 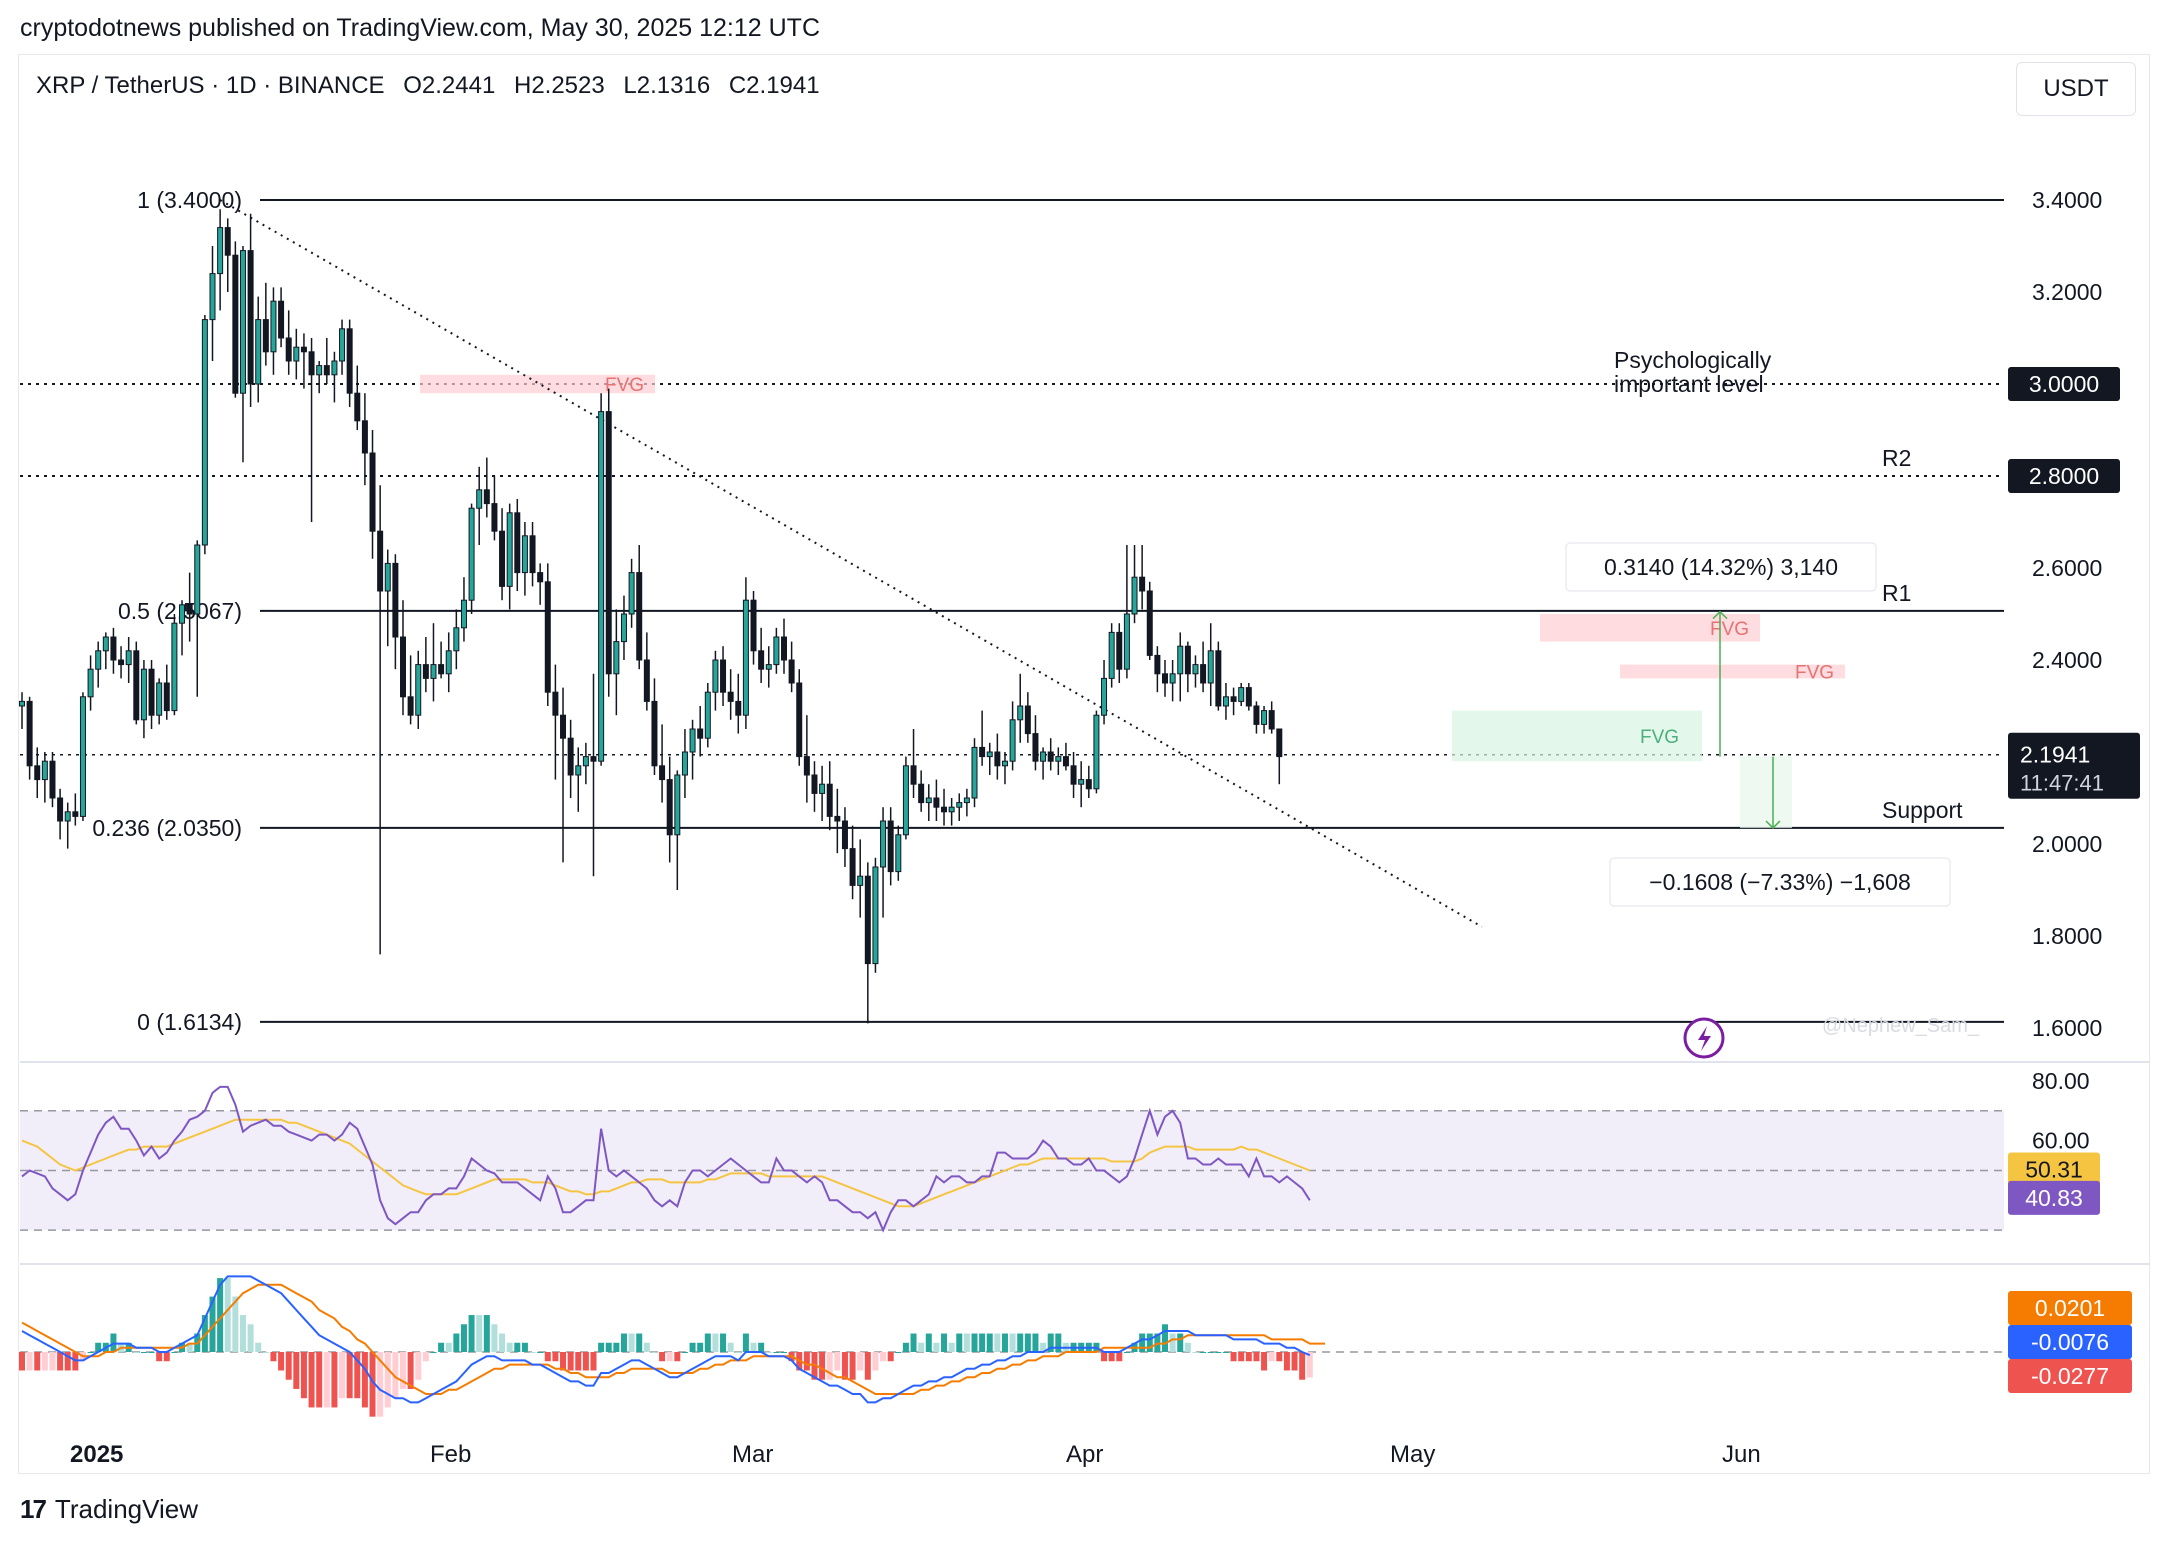 I want to click on x-axis-label: Jun, so click(x=1741, y=1454).